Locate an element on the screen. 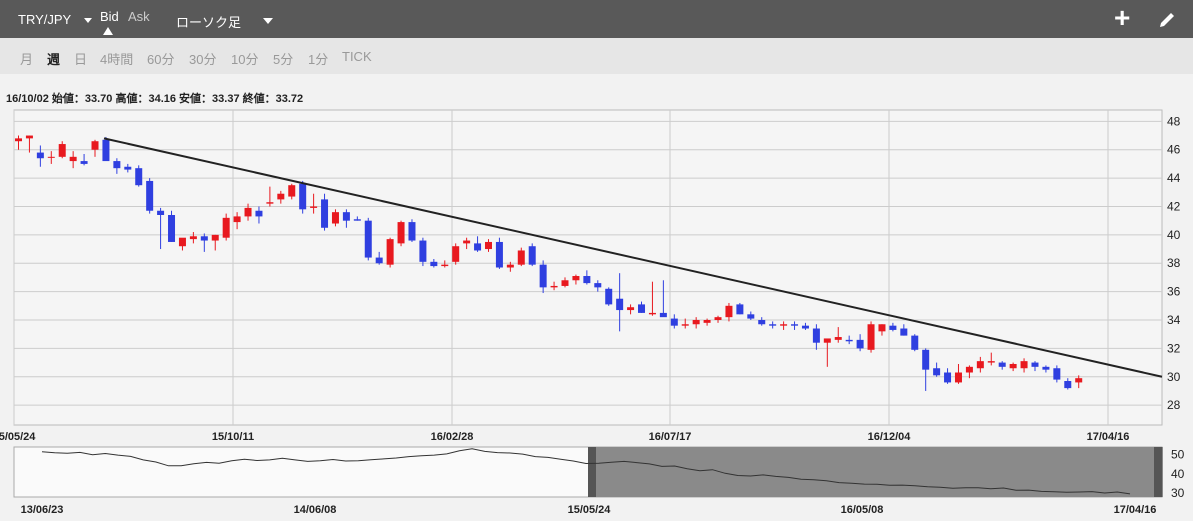 This screenshot has width=1193, height=521. y-tick-label: 36 is located at coordinates (1174, 292).